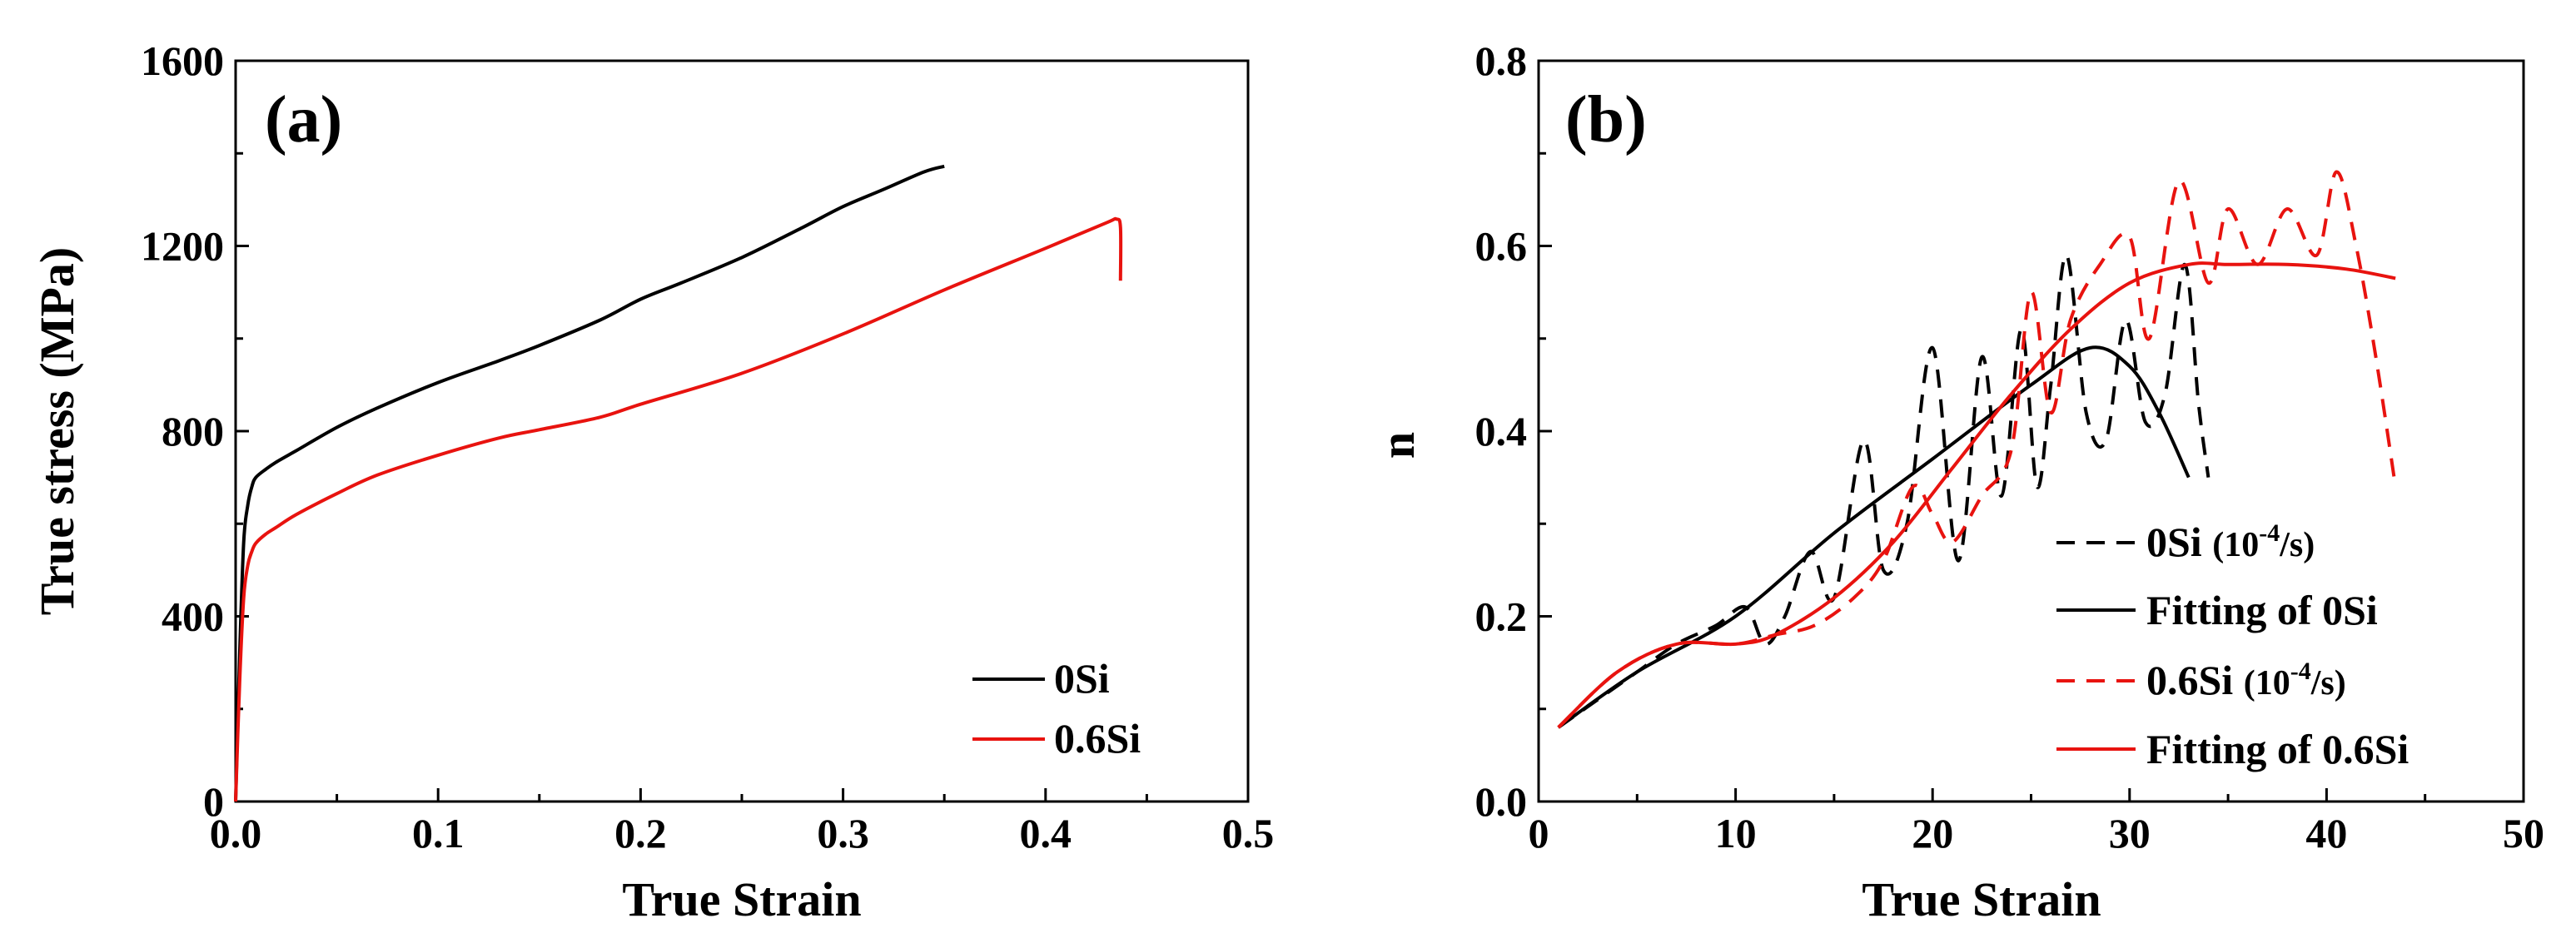  Describe the element at coordinates (193, 431) in the screenshot. I see `y-tick-label-a: 800` at that location.